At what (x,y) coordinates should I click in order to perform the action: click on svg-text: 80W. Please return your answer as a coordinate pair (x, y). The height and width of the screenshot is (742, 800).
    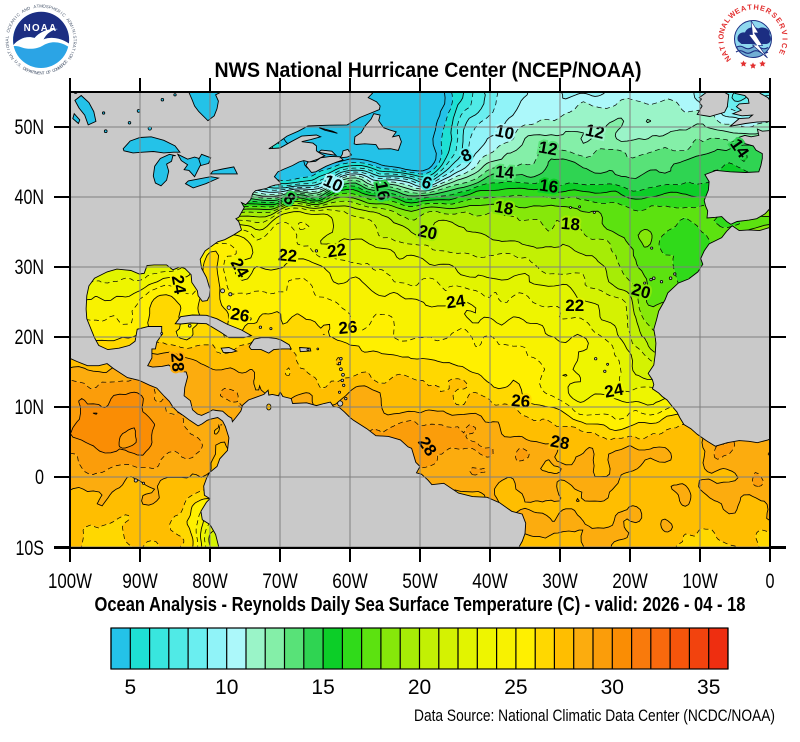
    Looking at the image, I should click on (210, 581).